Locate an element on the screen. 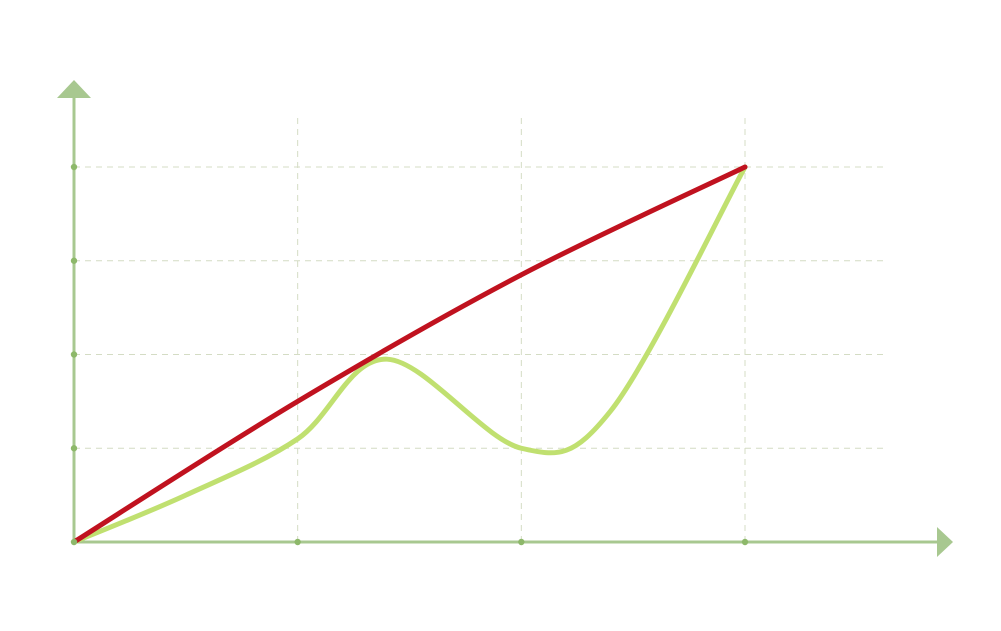  x-axis-arrow-icon is located at coordinates (945, 542).